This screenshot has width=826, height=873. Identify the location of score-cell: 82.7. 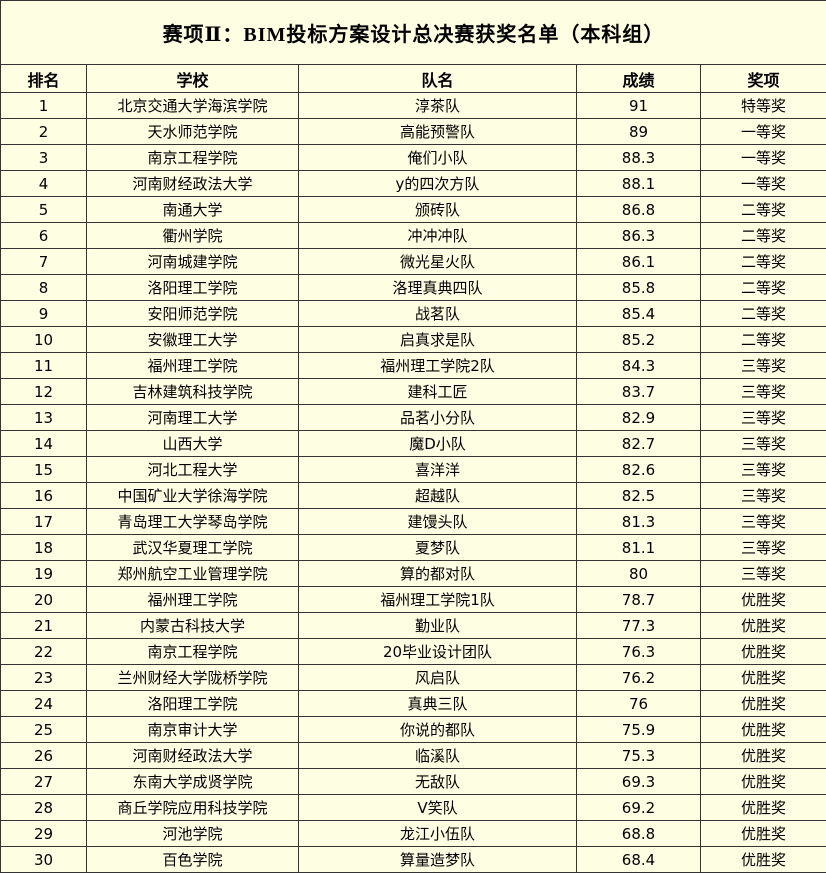
(639, 444).